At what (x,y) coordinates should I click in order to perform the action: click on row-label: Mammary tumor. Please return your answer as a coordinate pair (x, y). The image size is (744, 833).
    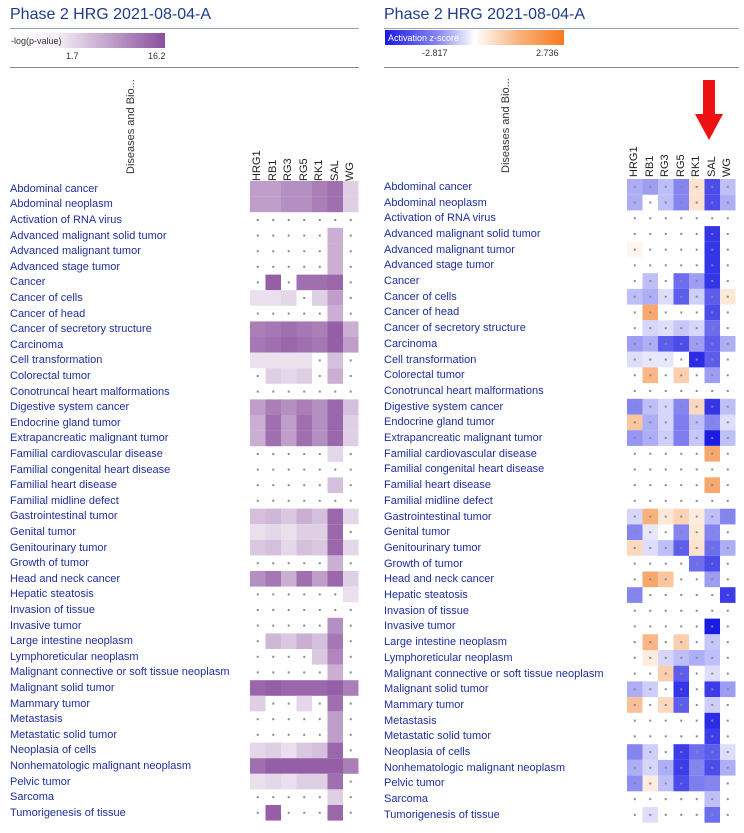
    Looking at the image, I should click on (50, 703).